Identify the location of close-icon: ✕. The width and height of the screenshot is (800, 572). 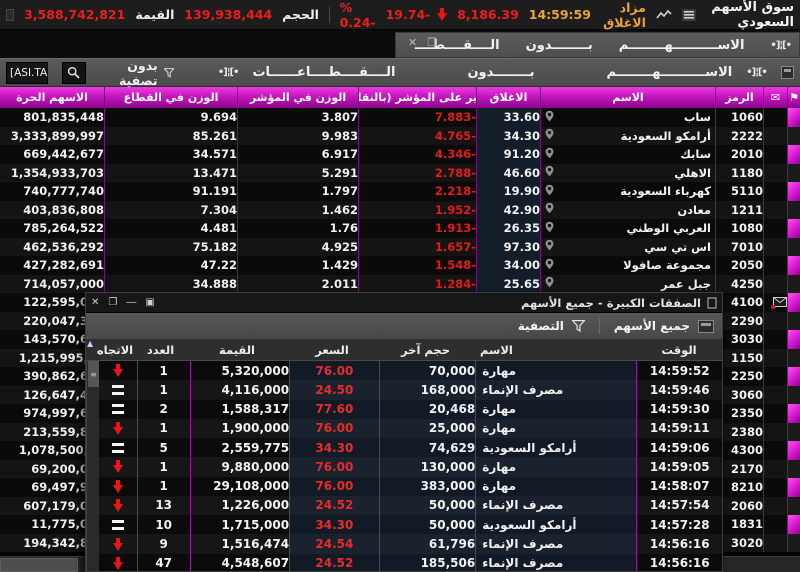
(95, 302).